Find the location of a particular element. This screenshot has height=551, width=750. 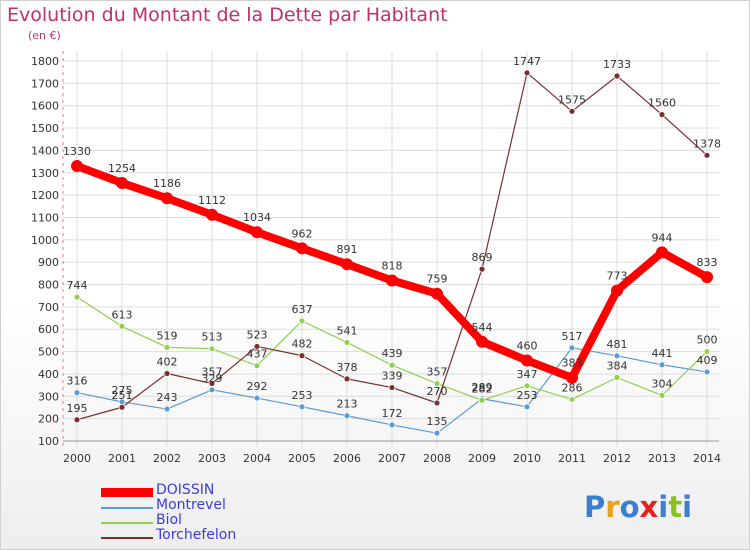

logo-letter: t is located at coordinates (675, 507).